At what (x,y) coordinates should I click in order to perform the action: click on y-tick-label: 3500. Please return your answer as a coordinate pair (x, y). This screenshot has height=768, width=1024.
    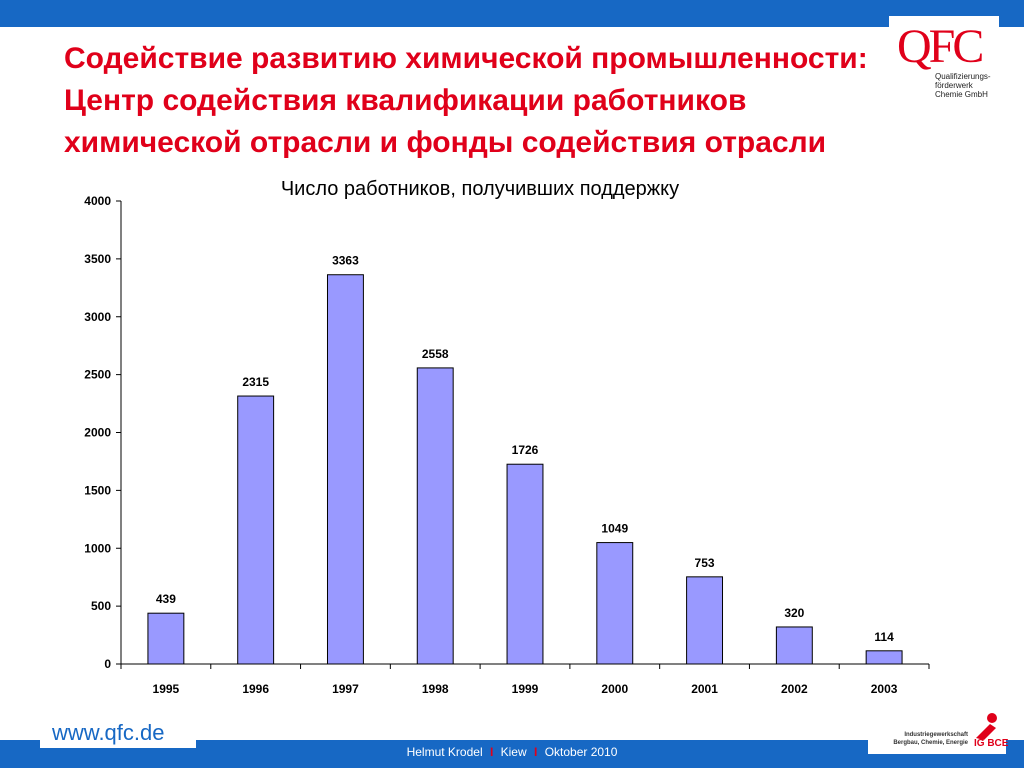
    Looking at the image, I should click on (97, 259).